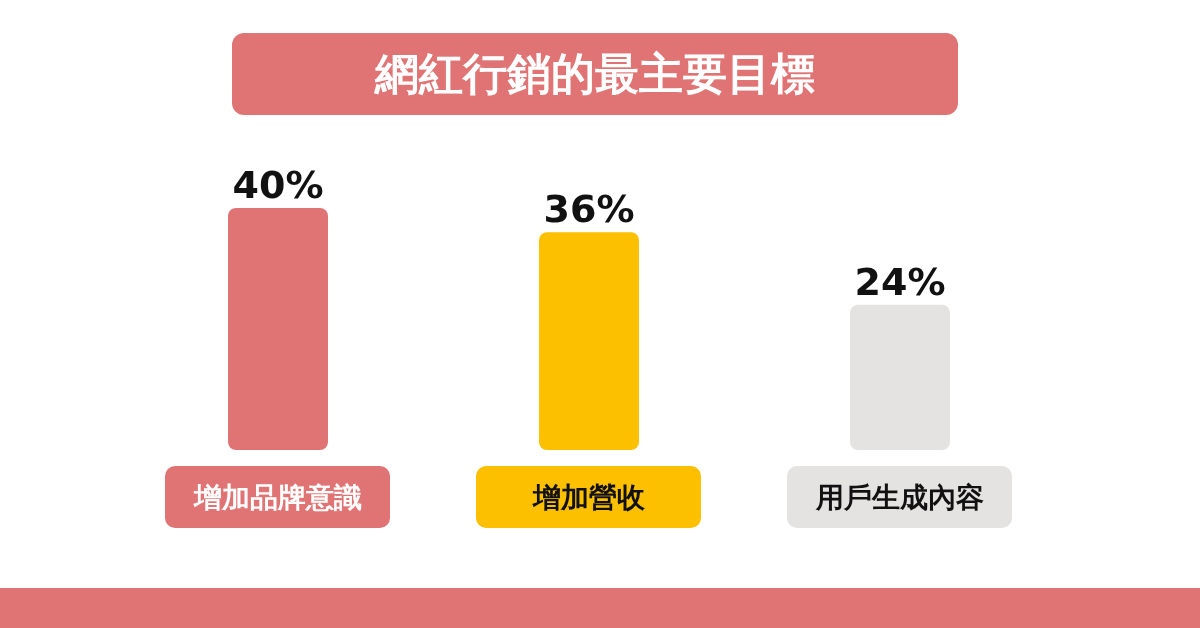 This screenshot has width=1200, height=628. What do you see at coordinates (278, 185) in the screenshot?
I see `data-label: 40%` at bounding box center [278, 185].